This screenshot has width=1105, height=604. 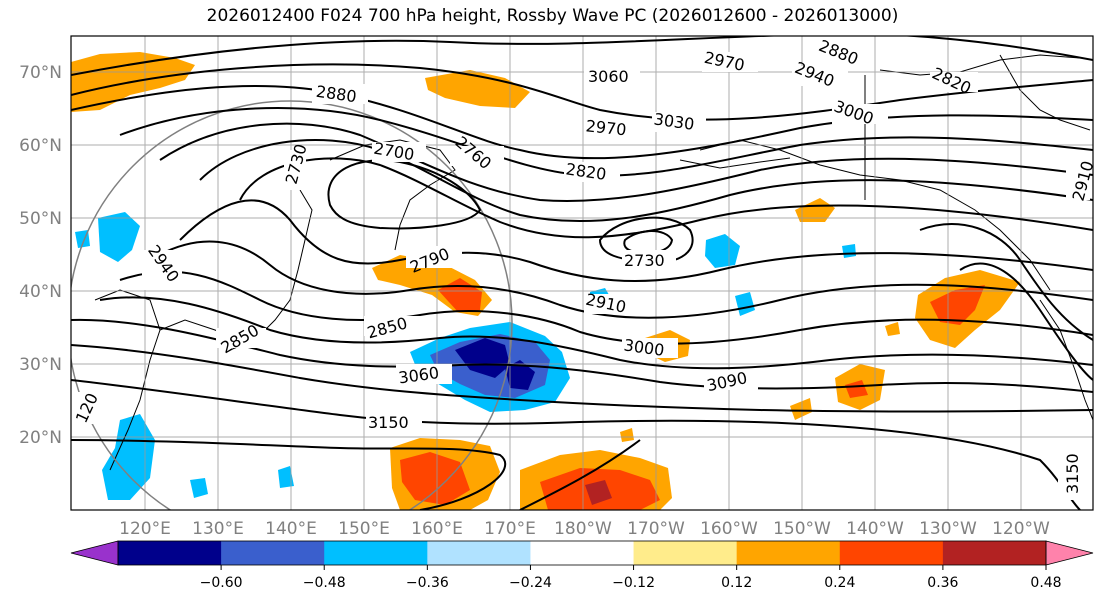 What do you see at coordinates (40, 438) in the screenshot?
I see `lat-label: 20°N` at bounding box center [40, 438].